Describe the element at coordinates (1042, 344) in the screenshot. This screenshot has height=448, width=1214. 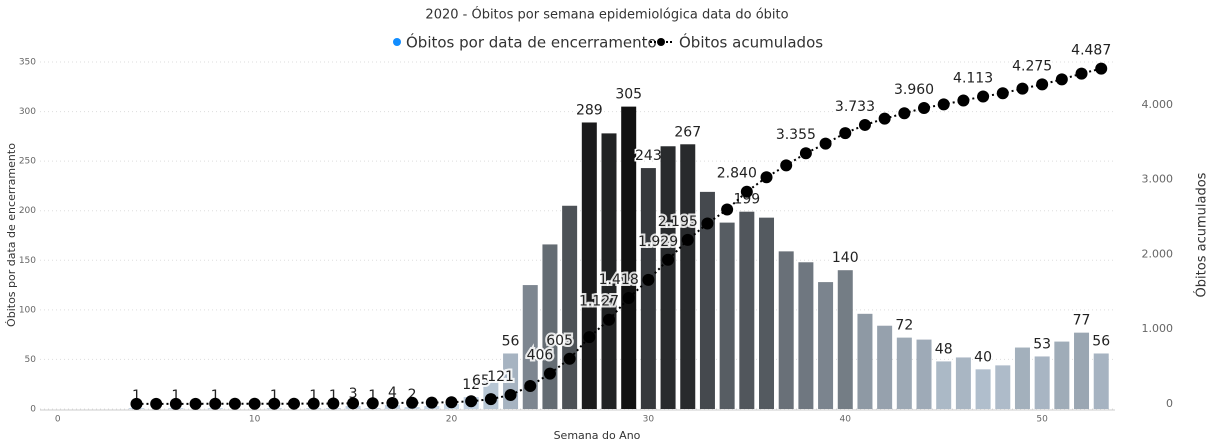
I see `data-label: 53` at that location.